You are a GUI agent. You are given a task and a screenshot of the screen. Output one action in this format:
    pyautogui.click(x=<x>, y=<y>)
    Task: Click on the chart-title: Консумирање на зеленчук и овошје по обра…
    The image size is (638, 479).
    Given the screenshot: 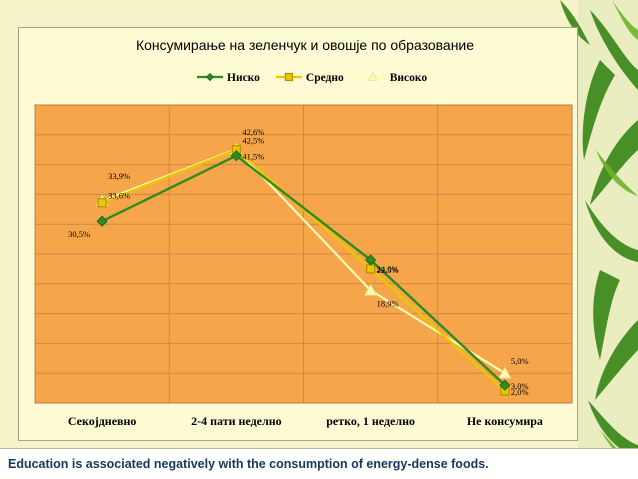 What is the action you would take?
    pyautogui.click(x=305, y=45)
    